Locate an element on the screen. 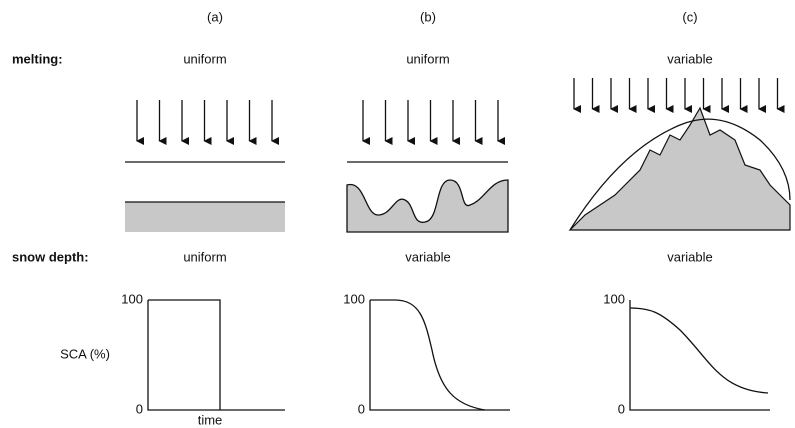  melting-label: variable is located at coordinates (690, 58).